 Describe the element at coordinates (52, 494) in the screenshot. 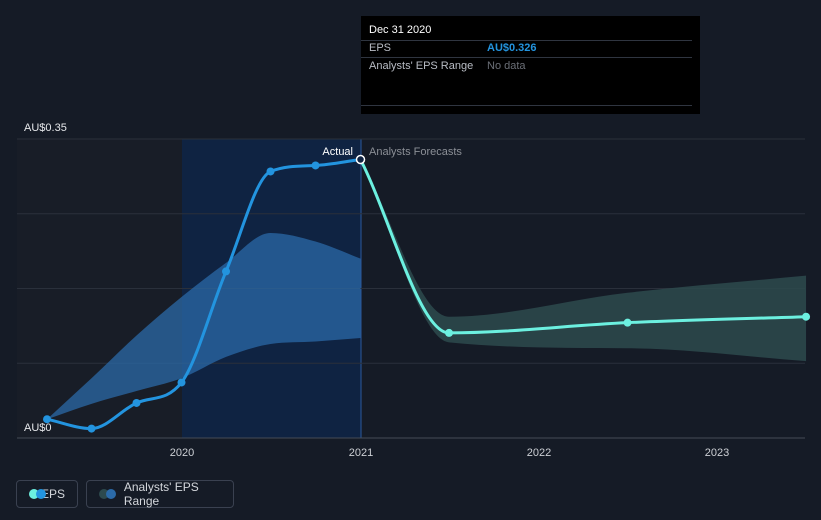

I see `legend-eps-label: EPS` at that location.